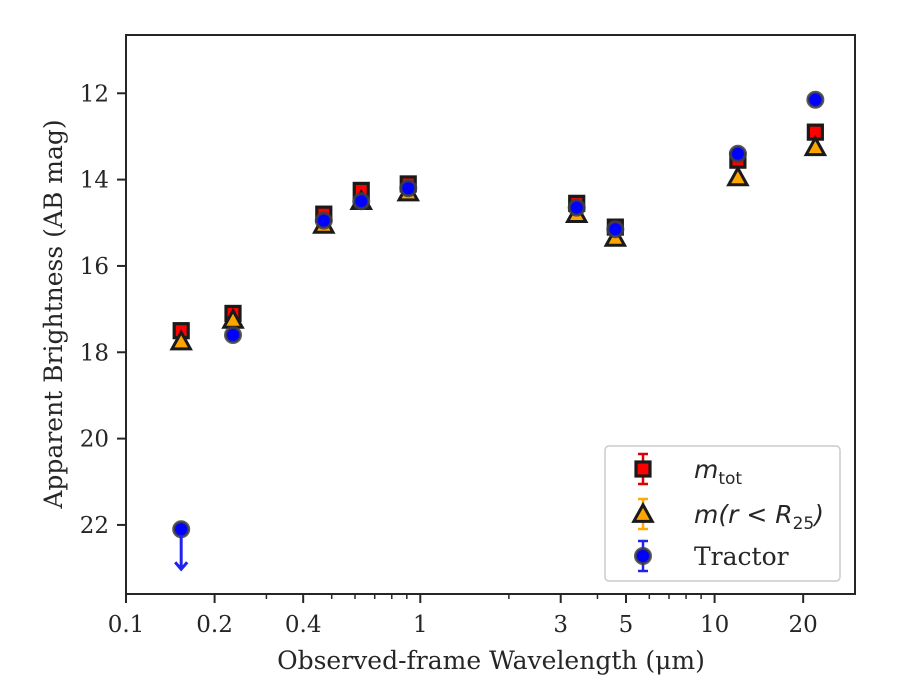  What do you see at coordinates (741, 556) in the screenshot?
I see `legend-label: Tractor` at bounding box center [741, 556].